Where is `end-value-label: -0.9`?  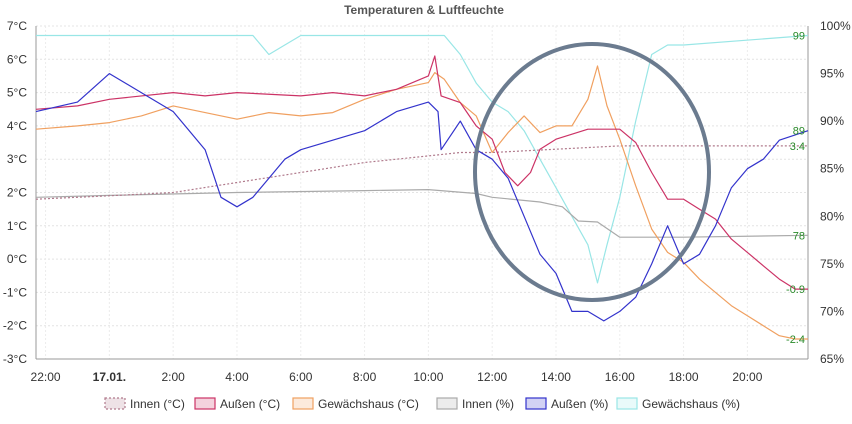
end-value-label: -0.9 is located at coordinates (795, 290).